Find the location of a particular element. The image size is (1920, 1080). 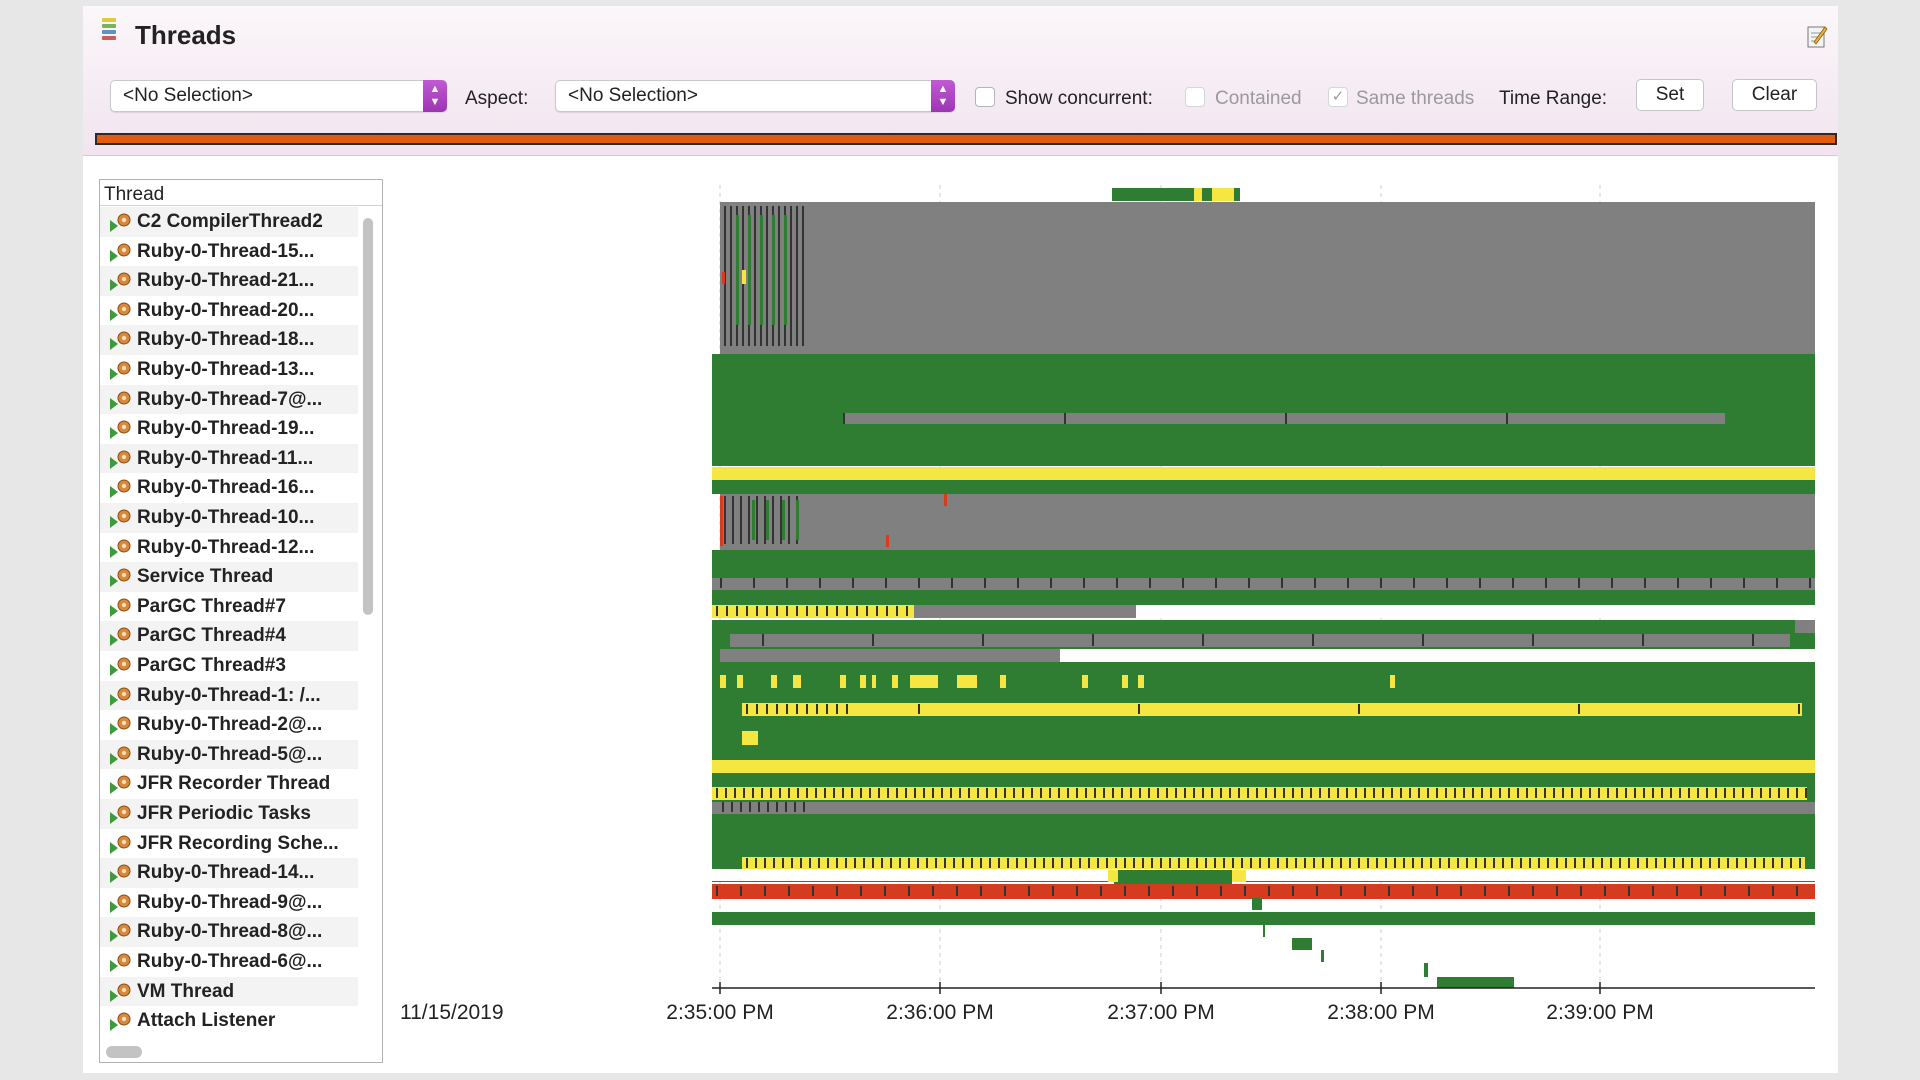

thread-row: C2 CompilerThread2 is located at coordinates (229, 222).